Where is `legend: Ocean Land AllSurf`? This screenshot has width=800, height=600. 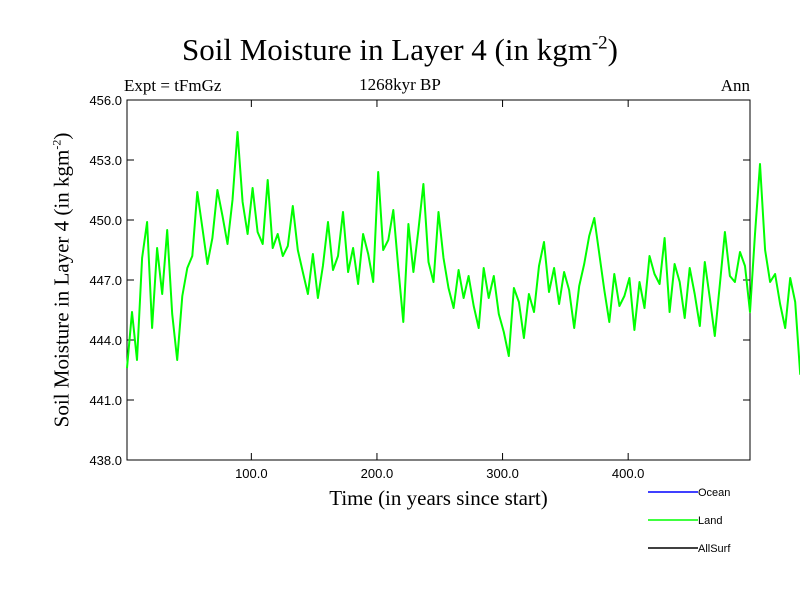
legend: Ocean Land AllSurf is located at coordinates (689, 521).